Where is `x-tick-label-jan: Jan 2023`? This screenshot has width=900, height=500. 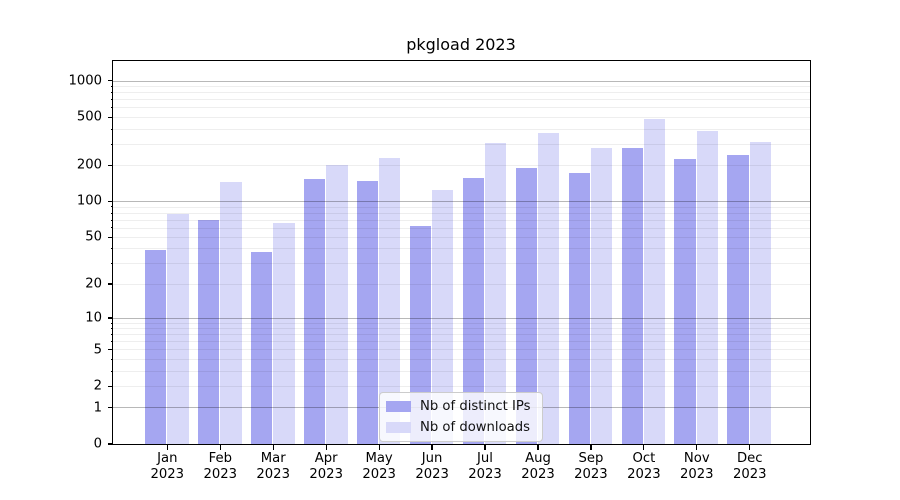 x-tick-label-jan: Jan 2023 is located at coordinates (167, 466).